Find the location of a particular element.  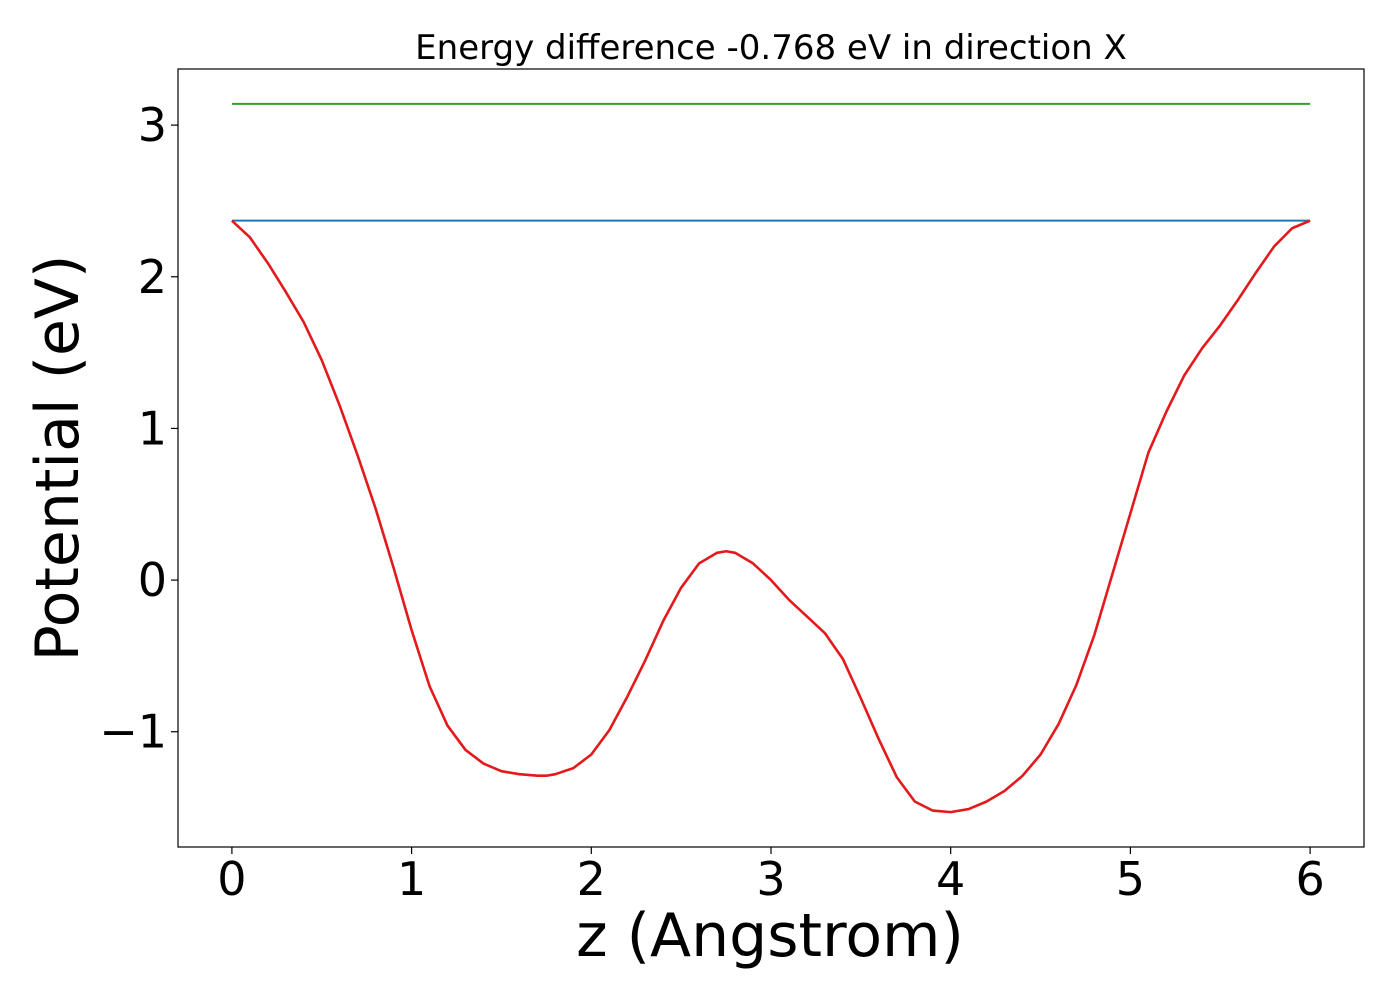

y-tick-label: 0 is located at coordinates (152, 580).